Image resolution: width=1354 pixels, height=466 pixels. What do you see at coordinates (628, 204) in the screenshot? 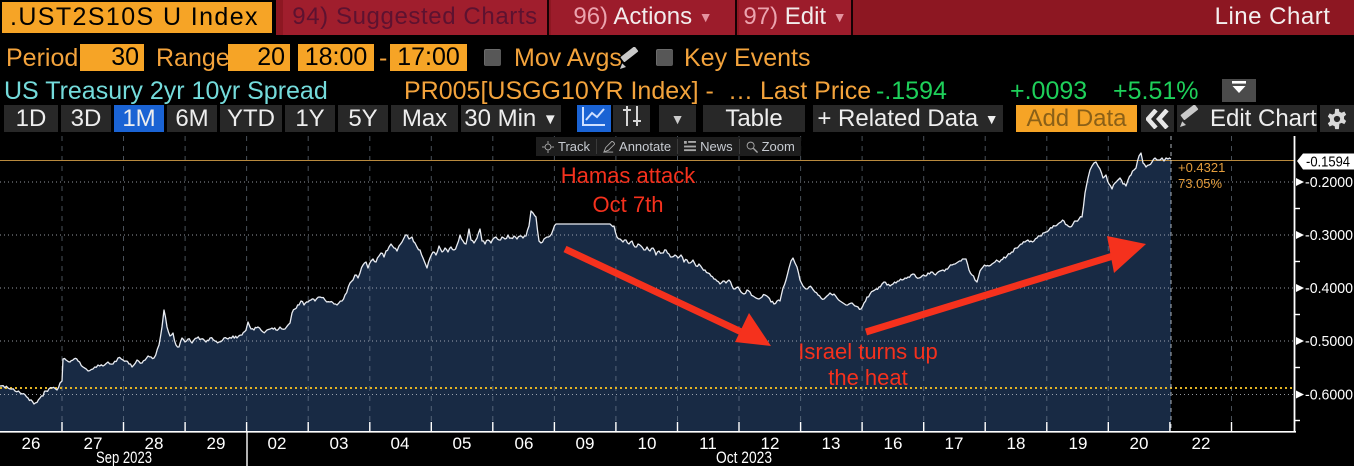
I see `svg-text: Oct 7th` at bounding box center [628, 204].